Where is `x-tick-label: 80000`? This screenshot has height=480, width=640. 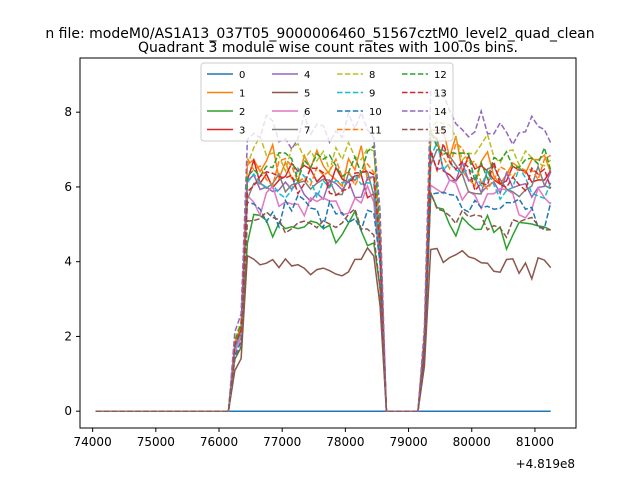
x-tick-label: 80000 is located at coordinates (472, 442).